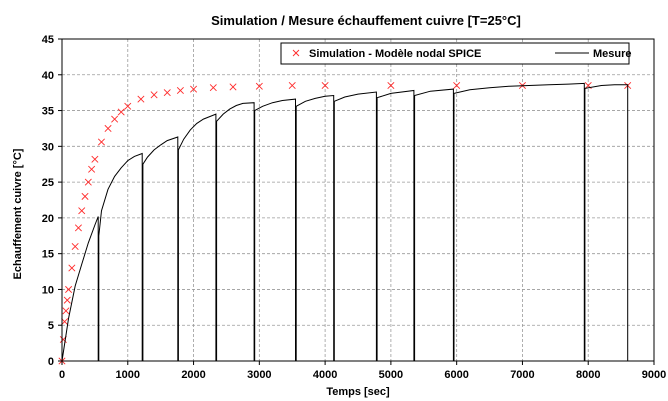 The width and height of the screenshot is (668, 401). I want to click on y-tick-label: 5, so click(51, 326).